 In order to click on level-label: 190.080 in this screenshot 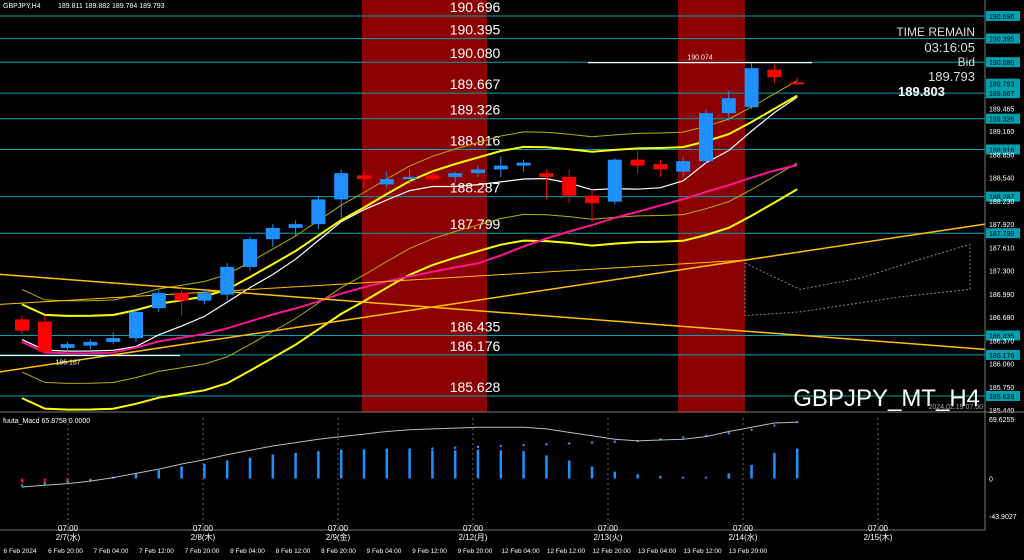, I will do `click(475, 53)`.